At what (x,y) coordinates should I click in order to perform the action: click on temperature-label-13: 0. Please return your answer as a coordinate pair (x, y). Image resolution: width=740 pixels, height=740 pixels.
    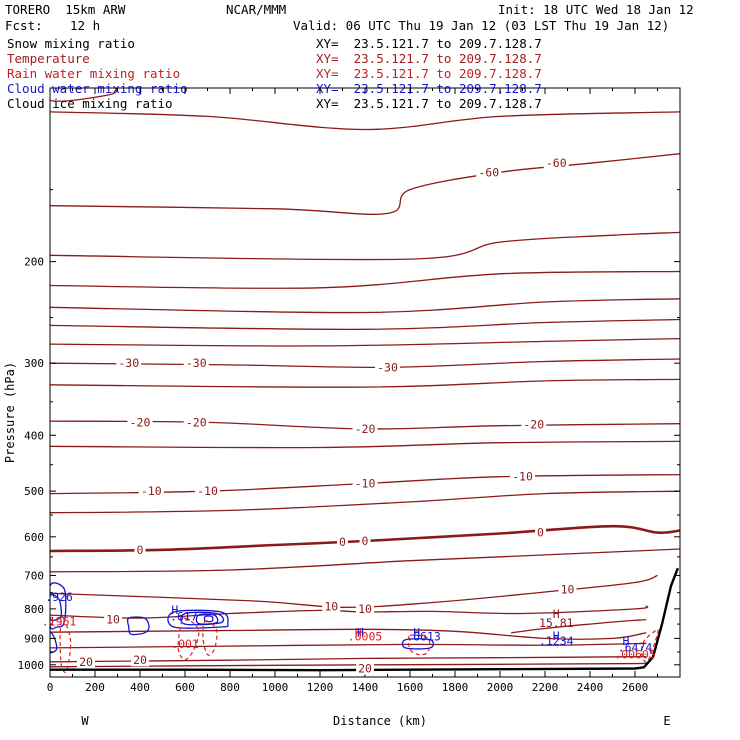
    Looking at the image, I should click on (140, 550).